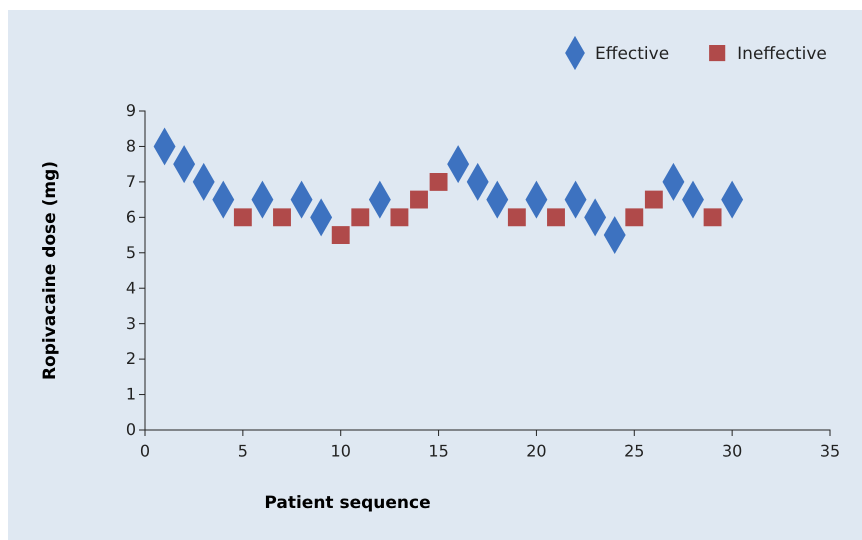 This screenshot has width=862, height=540. What do you see at coordinates (131, 288) in the screenshot?
I see `y-tick-label: 4` at bounding box center [131, 288].